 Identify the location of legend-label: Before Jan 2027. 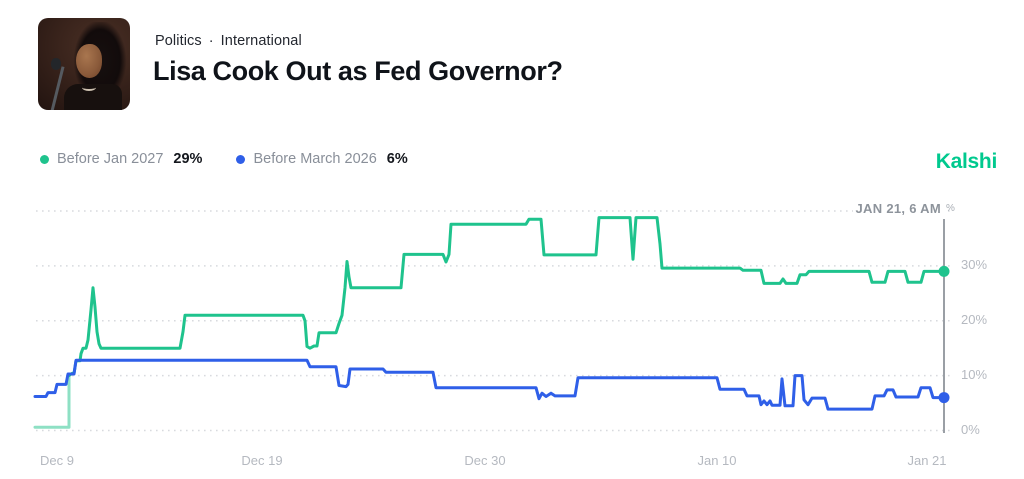
(110, 159).